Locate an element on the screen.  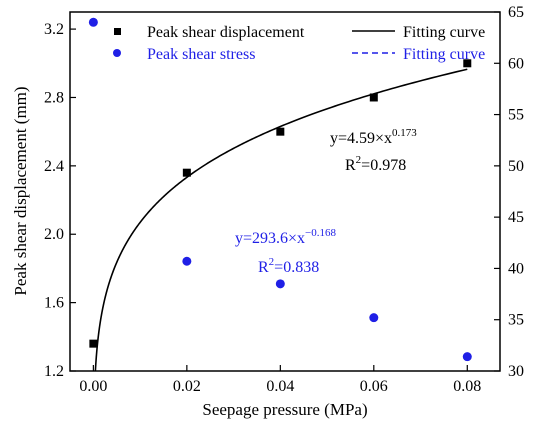
fit-r2-displacement: R2=0.978 is located at coordinates (375, 164).